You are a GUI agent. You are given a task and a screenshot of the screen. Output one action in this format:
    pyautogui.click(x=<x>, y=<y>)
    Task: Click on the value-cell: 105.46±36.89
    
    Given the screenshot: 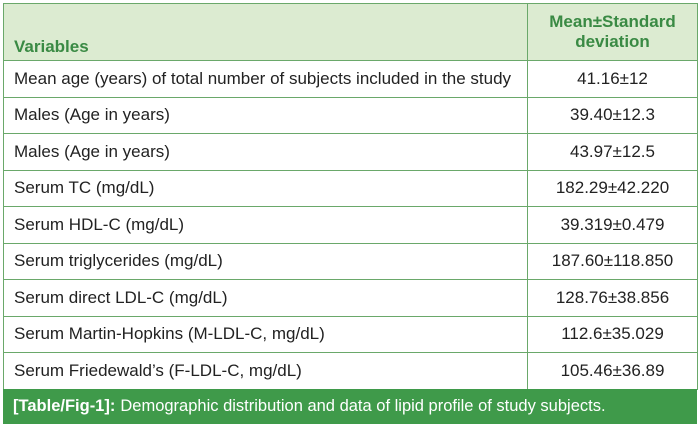 What is the action you would take?
    pyautogui.click(x=612, y=371)
    